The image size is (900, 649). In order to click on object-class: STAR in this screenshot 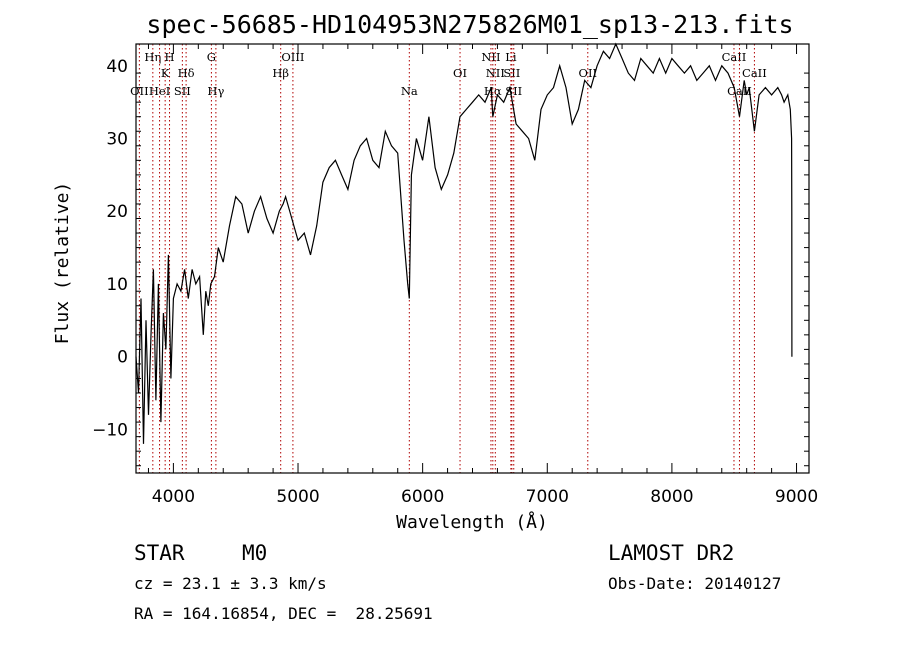, I will do `click(159, 553)`.